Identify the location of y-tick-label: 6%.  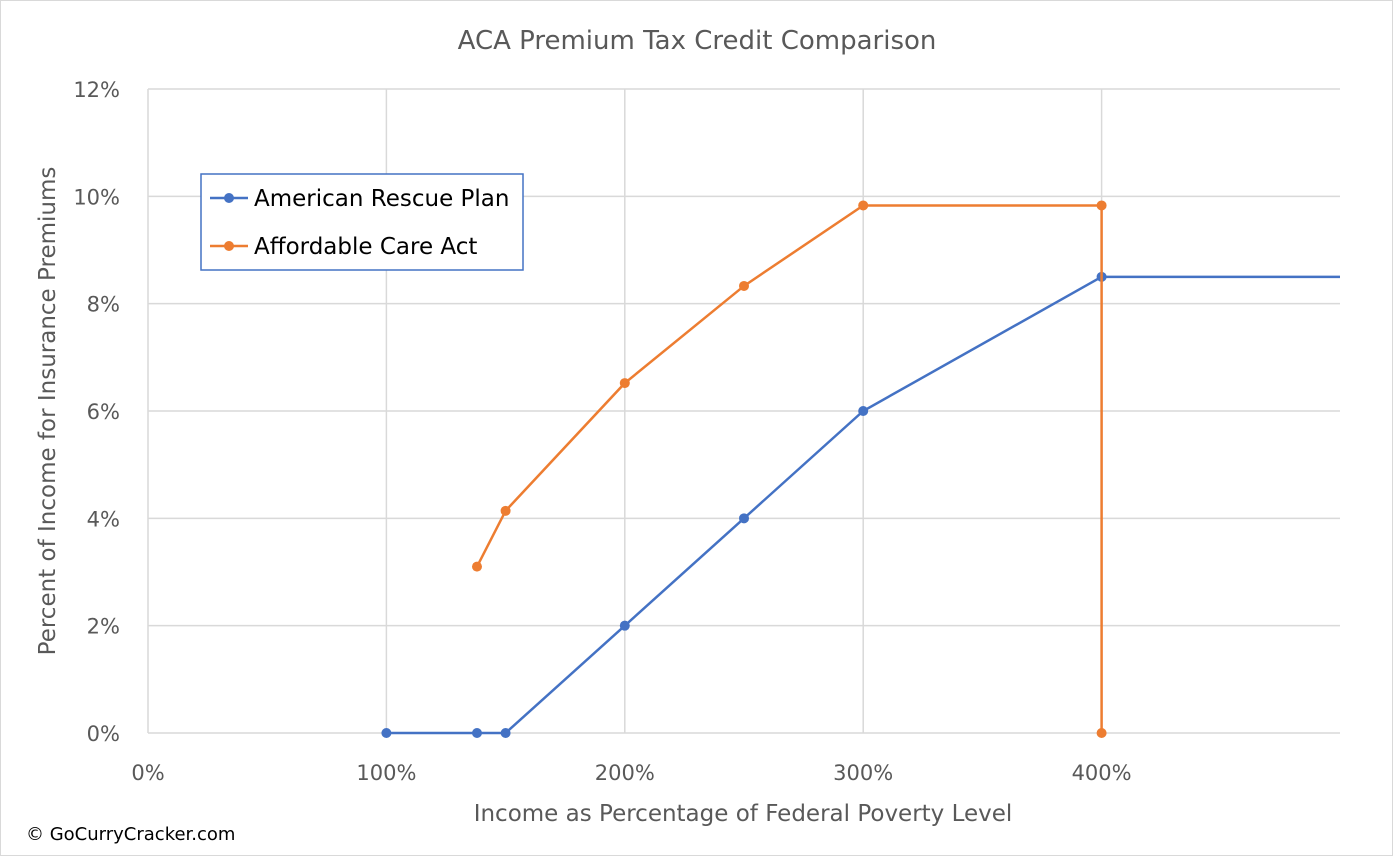
(103, 412).